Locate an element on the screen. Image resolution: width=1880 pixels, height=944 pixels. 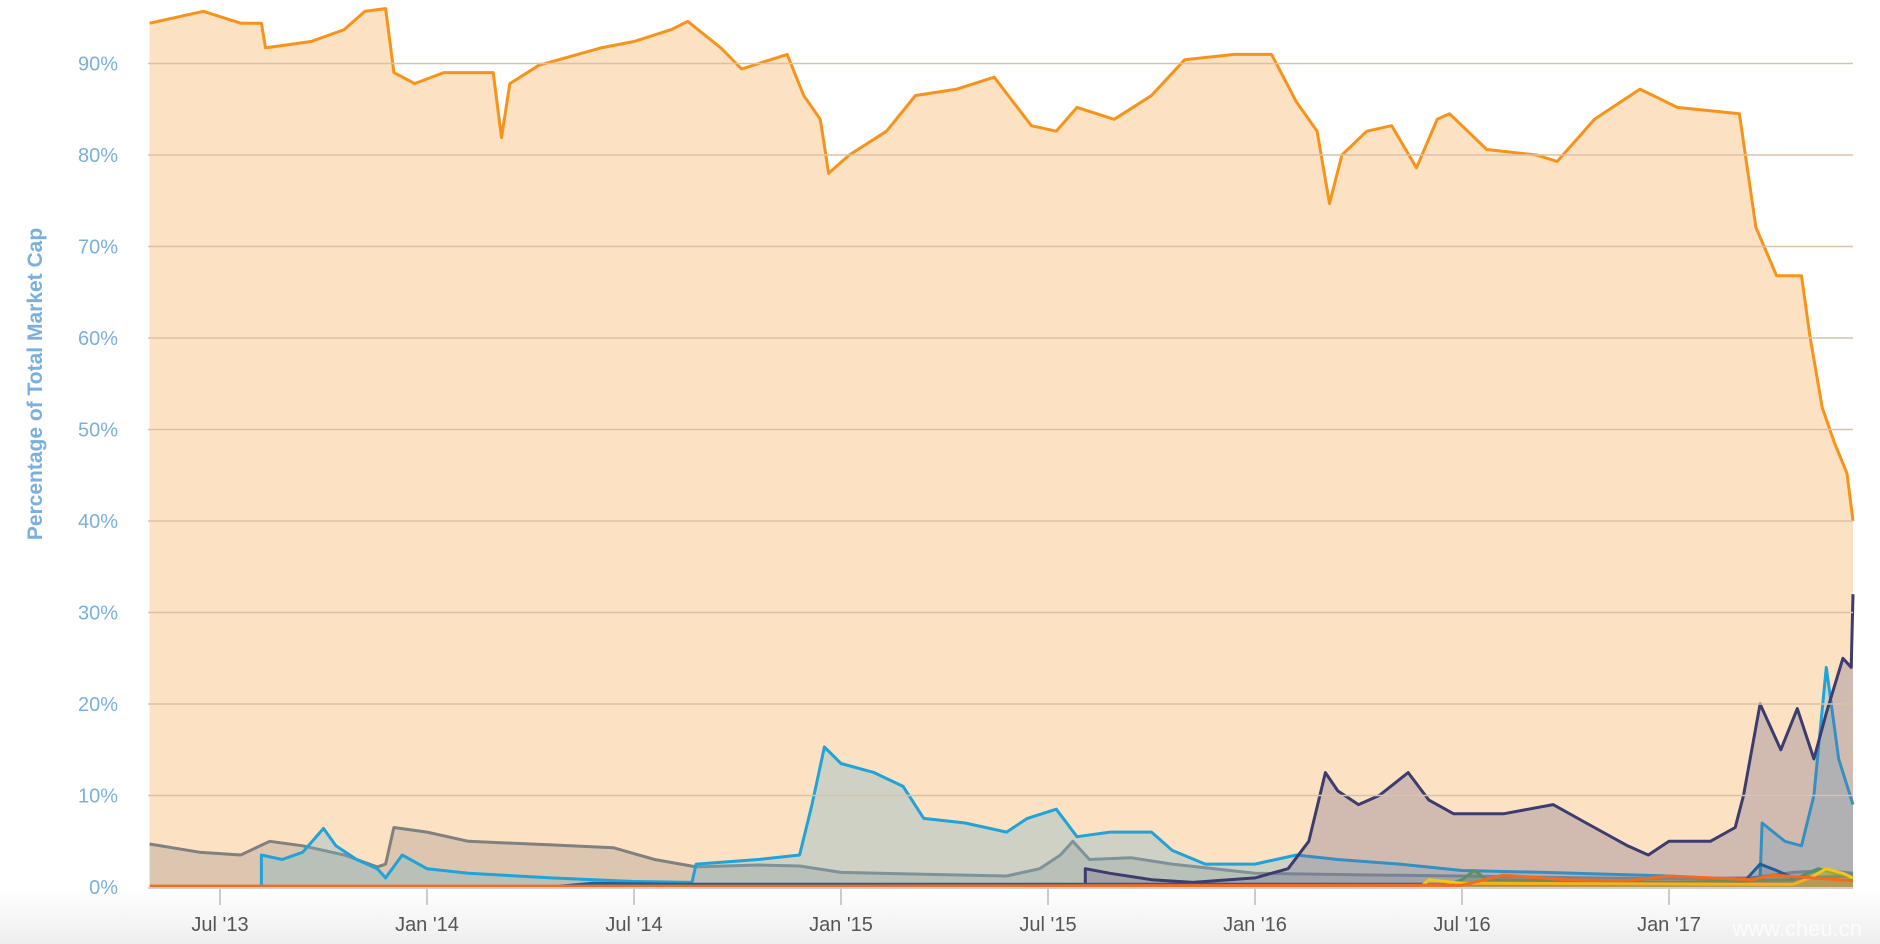
y-tick-label: 10% is located at coordinates (98, 797).